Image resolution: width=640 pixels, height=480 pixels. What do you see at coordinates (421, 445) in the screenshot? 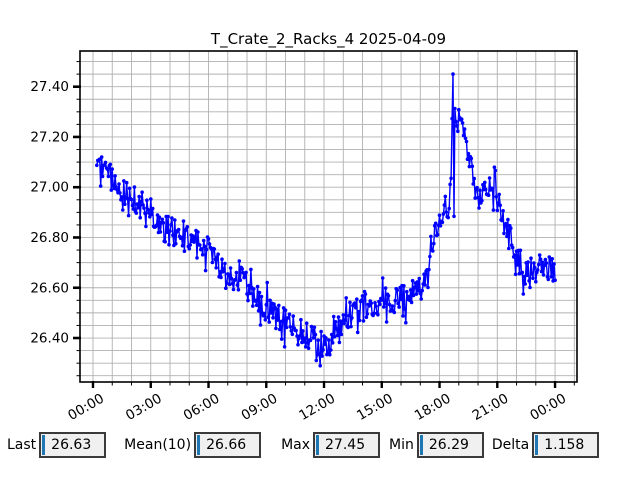
I see `text-cursor` at bounding box center [421, 445].